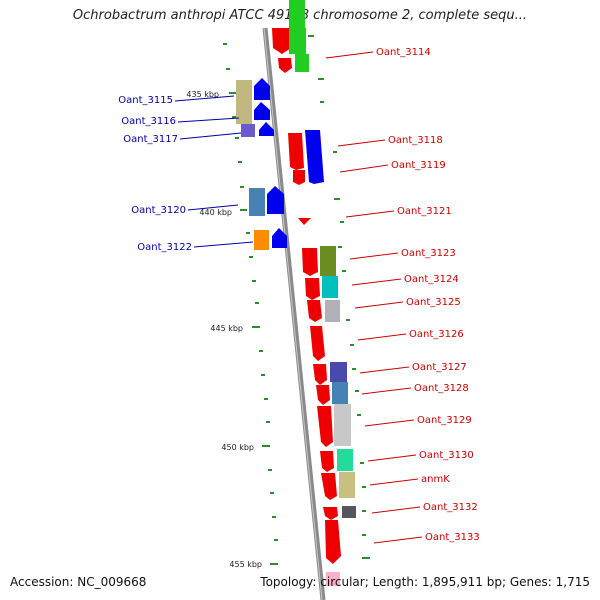  I want to click on gene-oant-3122b, so click(279, 238).